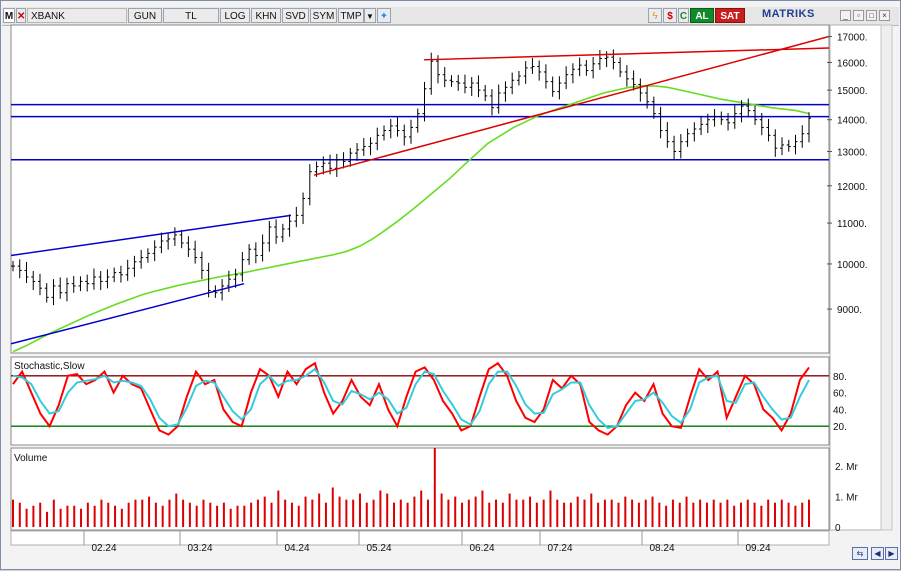 Image resolution: width=901 pixels, height=571 pixels. What do you see at coordinates (852, 121) in the screenshot?
I see `price-tick-label: 14000.` at bounding box center [852, 121].